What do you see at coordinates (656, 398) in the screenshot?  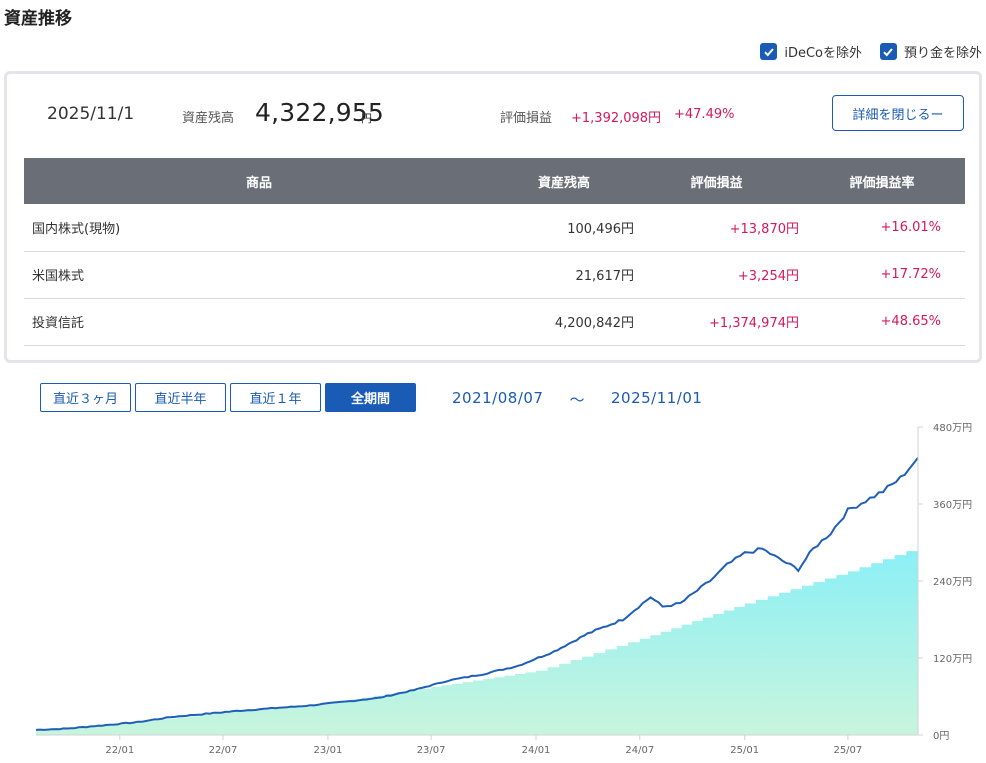 I see `range-end: 2025/11/01` at bounding box center [656, 398].